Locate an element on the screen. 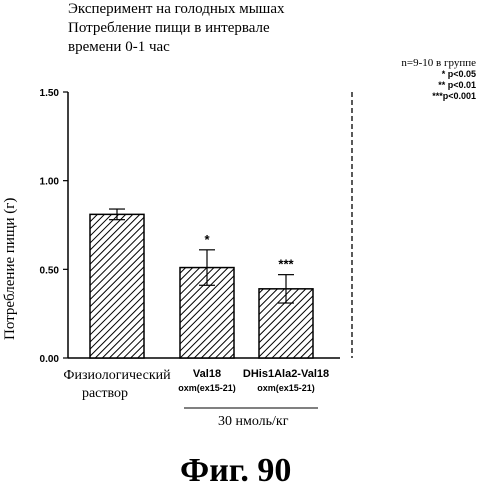 This screenshot has width=481, height=500. y-tick-label: 1.50 is located at coordinates (50, 93).